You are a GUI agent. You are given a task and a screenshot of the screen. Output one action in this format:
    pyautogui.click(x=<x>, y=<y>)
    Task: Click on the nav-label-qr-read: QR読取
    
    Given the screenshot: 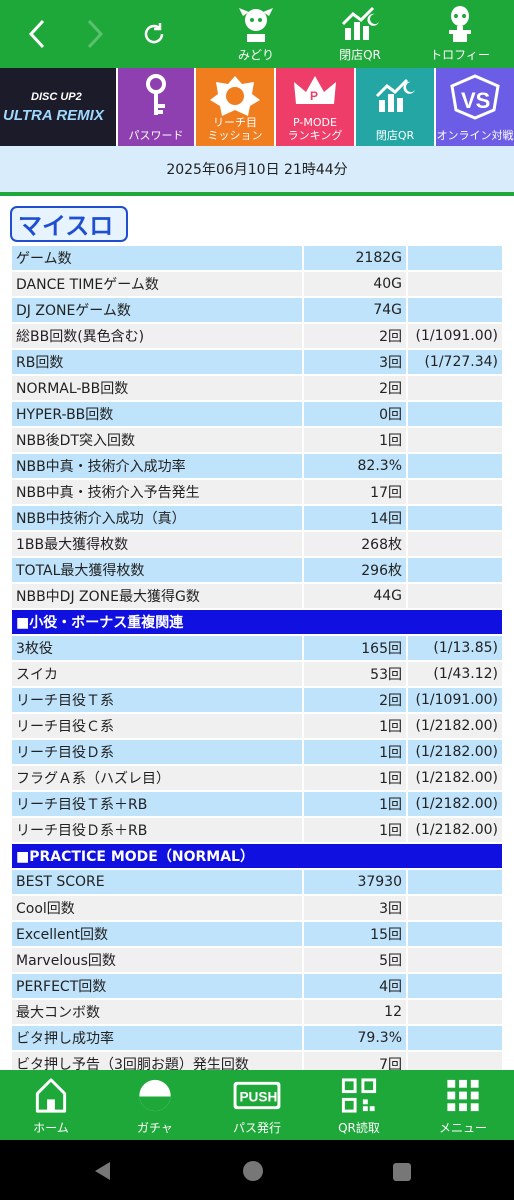 What is the action you would take?
    pyautogui.click(x=359, y=1128)
    